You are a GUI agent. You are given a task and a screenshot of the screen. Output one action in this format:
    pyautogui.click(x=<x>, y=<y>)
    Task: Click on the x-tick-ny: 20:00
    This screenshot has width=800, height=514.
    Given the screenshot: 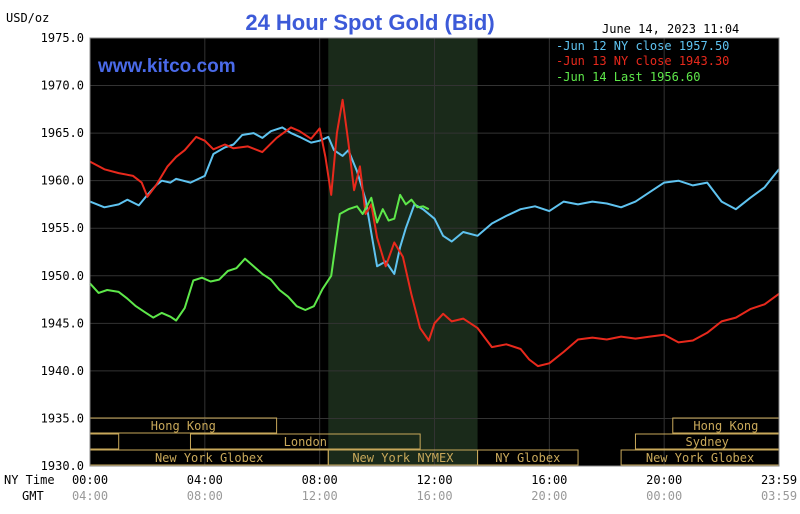 What is the action you would take?
    pyautogui.click(x=664, y=480)
    